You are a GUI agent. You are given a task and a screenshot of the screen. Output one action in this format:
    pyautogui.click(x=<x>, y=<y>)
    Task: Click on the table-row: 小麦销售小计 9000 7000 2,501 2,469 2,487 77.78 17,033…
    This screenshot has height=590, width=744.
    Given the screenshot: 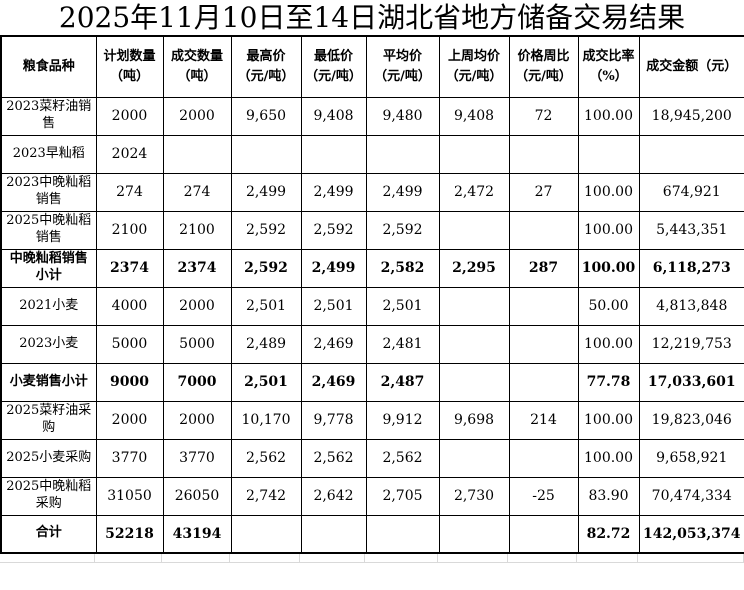 What is the action you would take?
    pyautogui.click(x=372, y=382)
    